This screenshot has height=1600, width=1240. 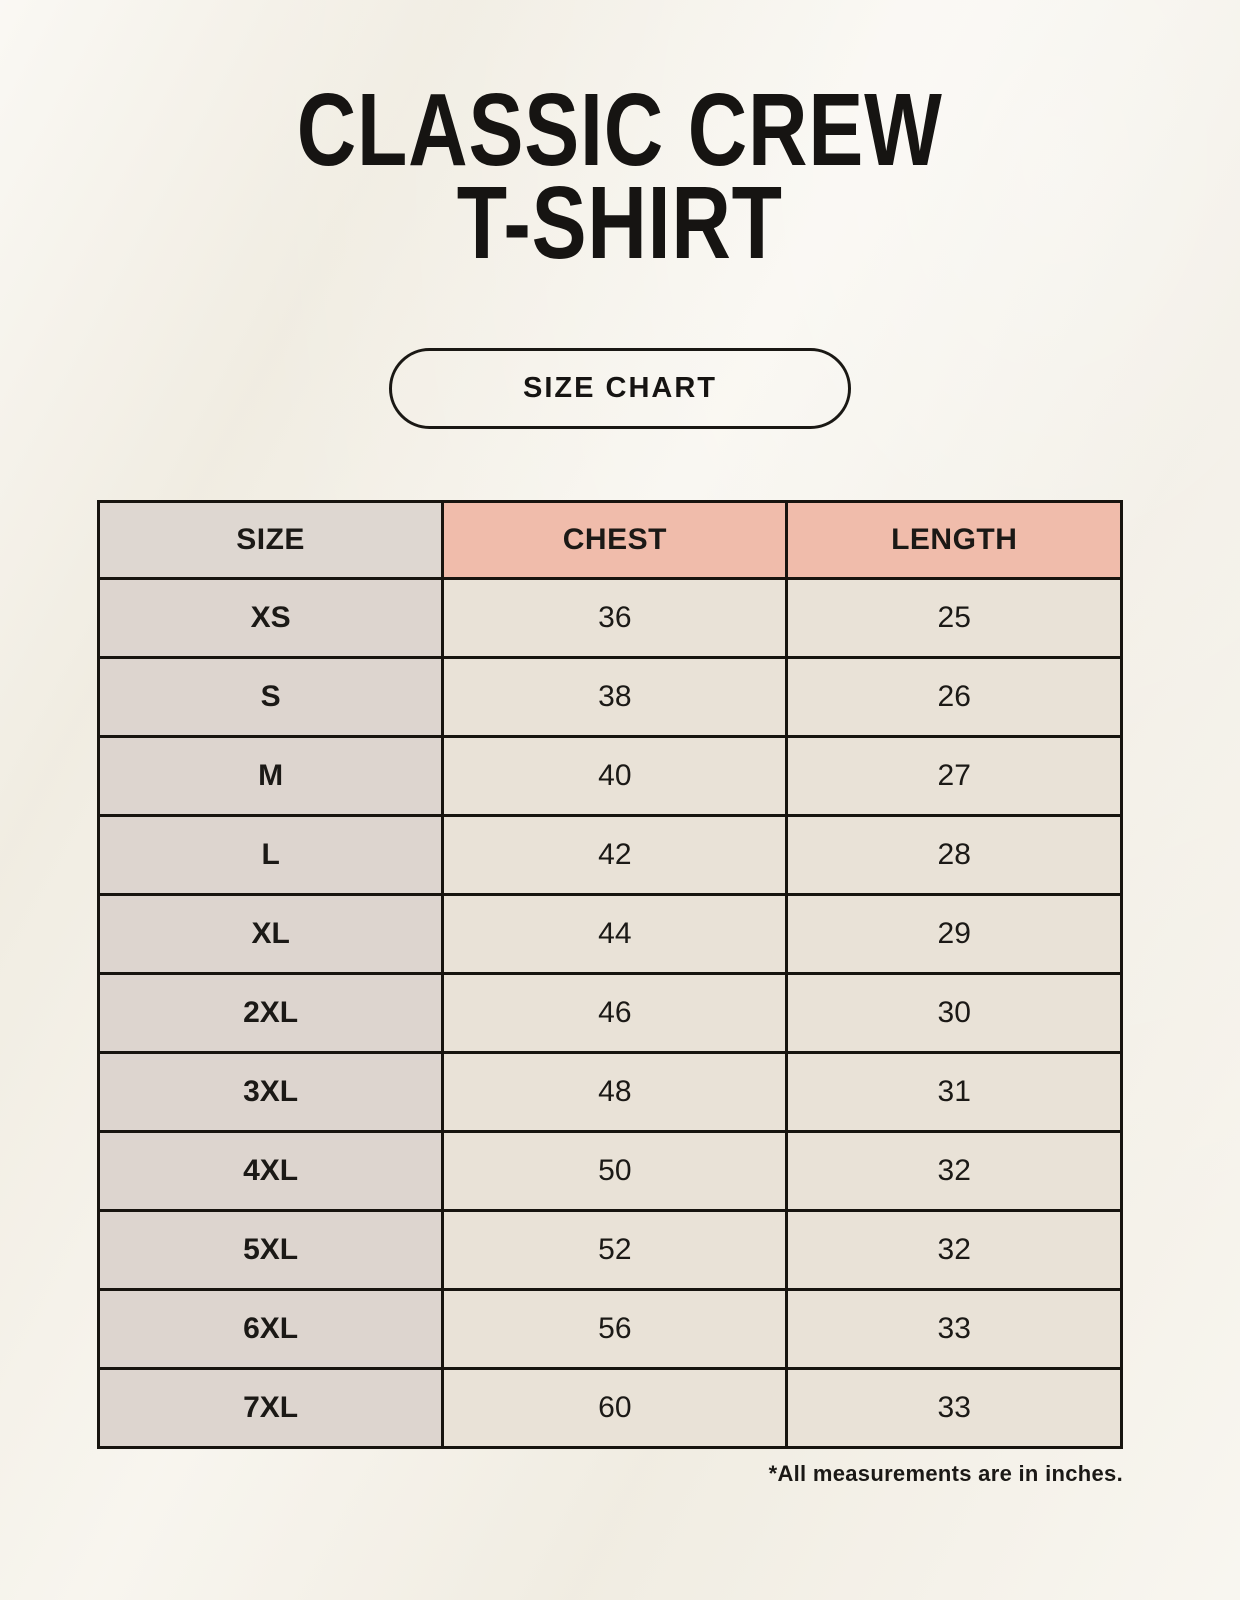 What do you see at coordinates (615, 1013) in the screenshot?
I see `chest-cell: 46` at bounding box center [615, 1013].